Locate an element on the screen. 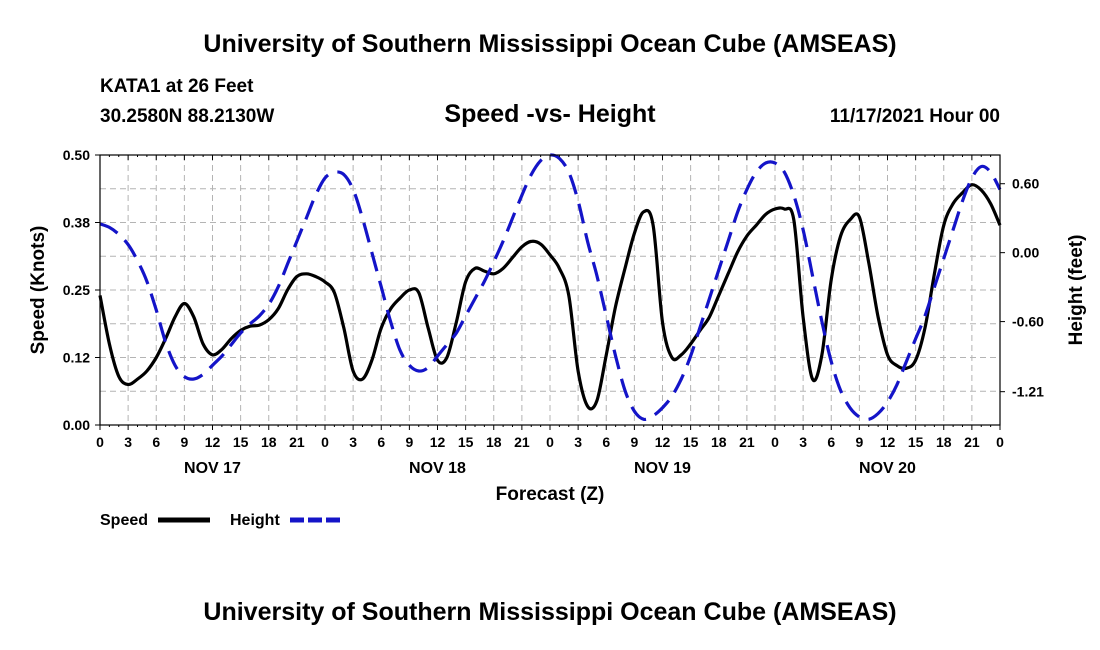 Image resolution: width=1100 pixels, height=650 pixels. day-label: NOV 18 is located at coordinates (437, 468).